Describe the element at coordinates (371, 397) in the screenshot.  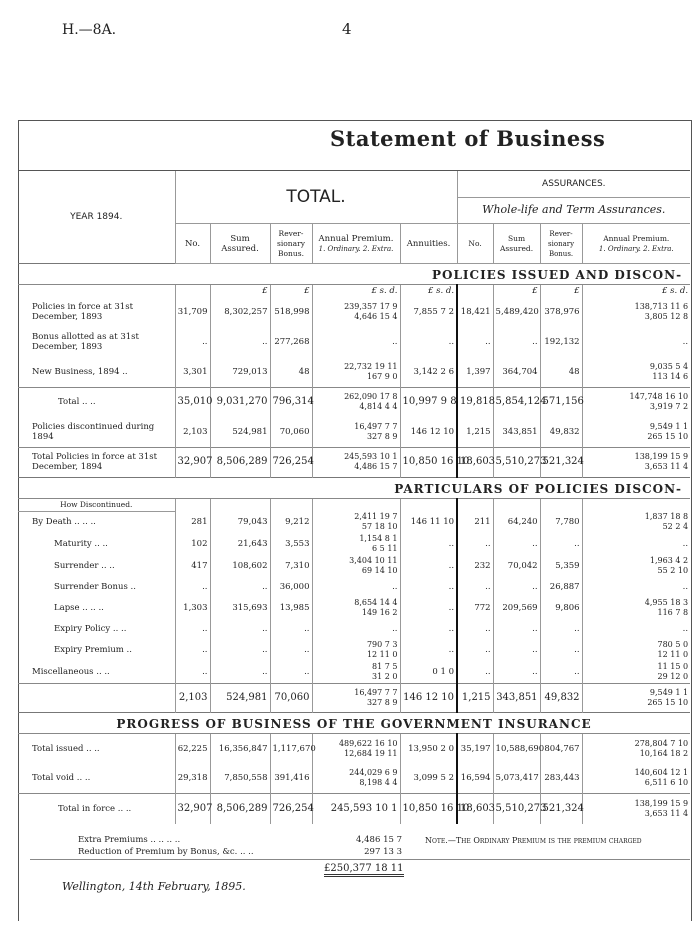
I see `ordinary-premium: 262,090 17 8` at that location.